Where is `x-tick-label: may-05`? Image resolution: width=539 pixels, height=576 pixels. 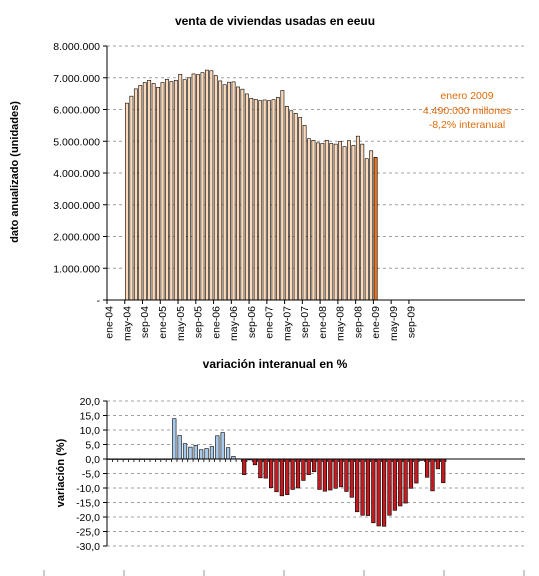
x-tick-label: may-05 is located at coordinates (181, 323).